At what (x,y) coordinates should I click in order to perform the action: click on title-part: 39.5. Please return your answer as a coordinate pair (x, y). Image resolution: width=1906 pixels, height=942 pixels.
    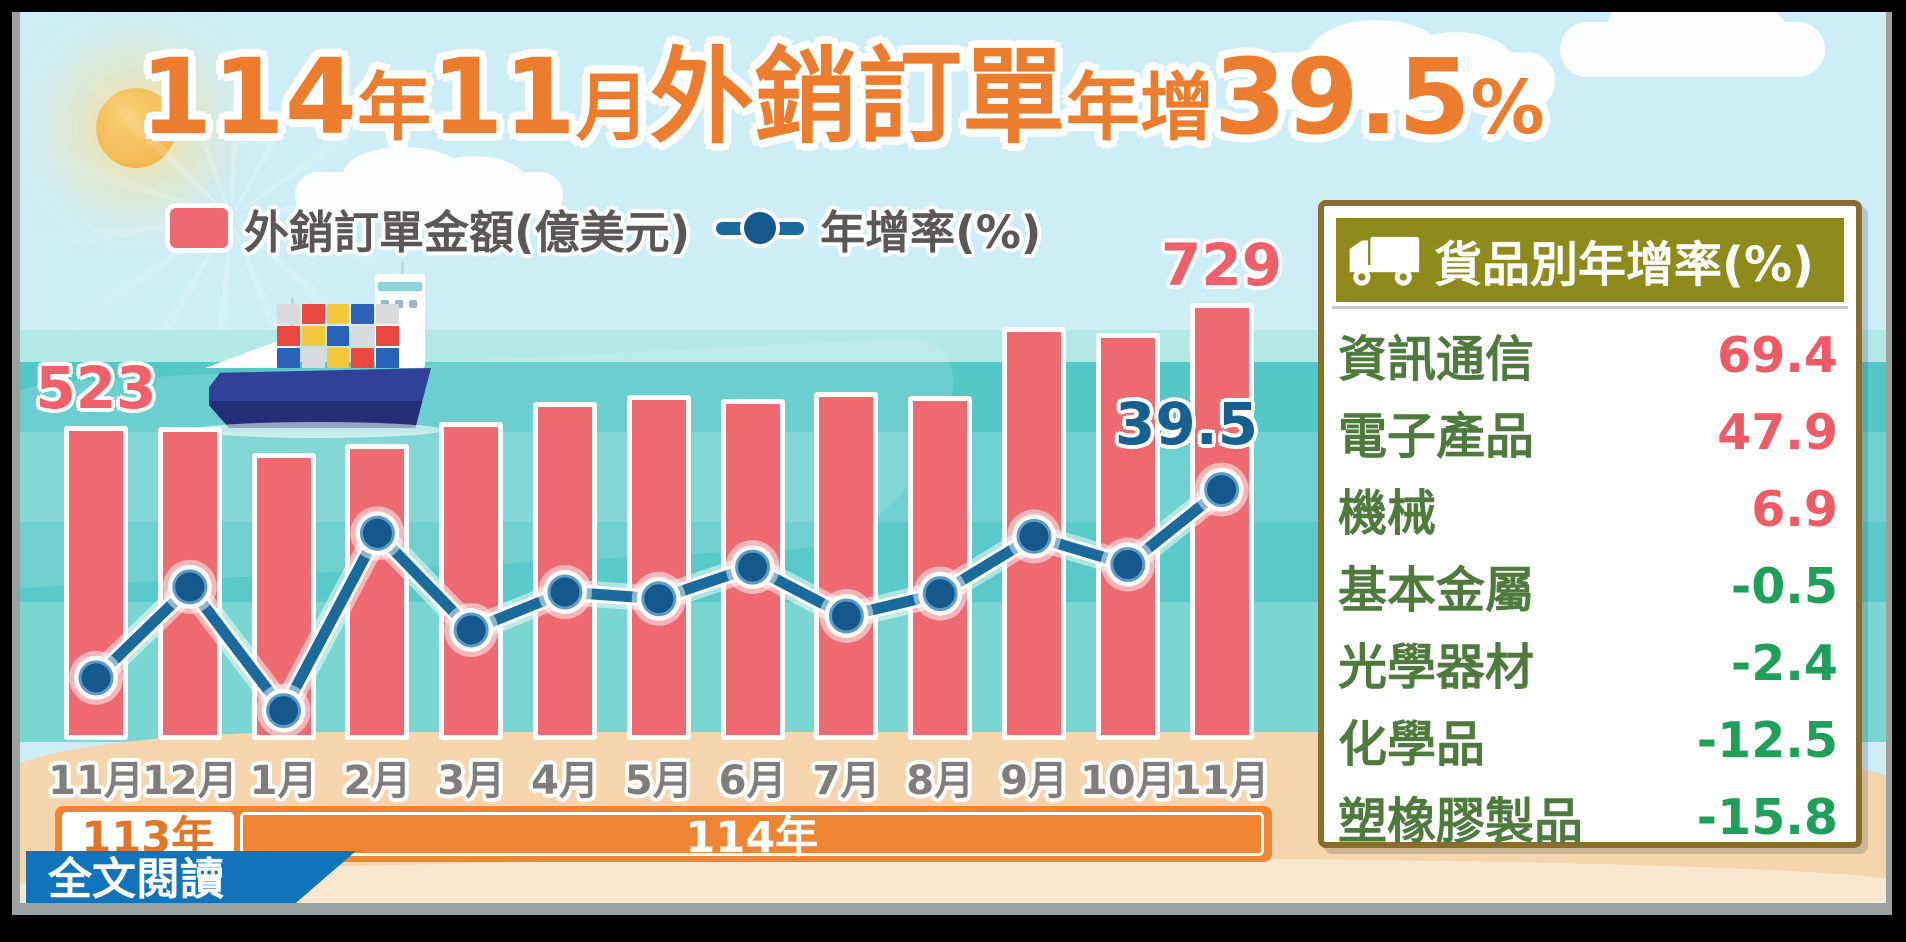
    Looking at the image, I should click on (1342, 97).